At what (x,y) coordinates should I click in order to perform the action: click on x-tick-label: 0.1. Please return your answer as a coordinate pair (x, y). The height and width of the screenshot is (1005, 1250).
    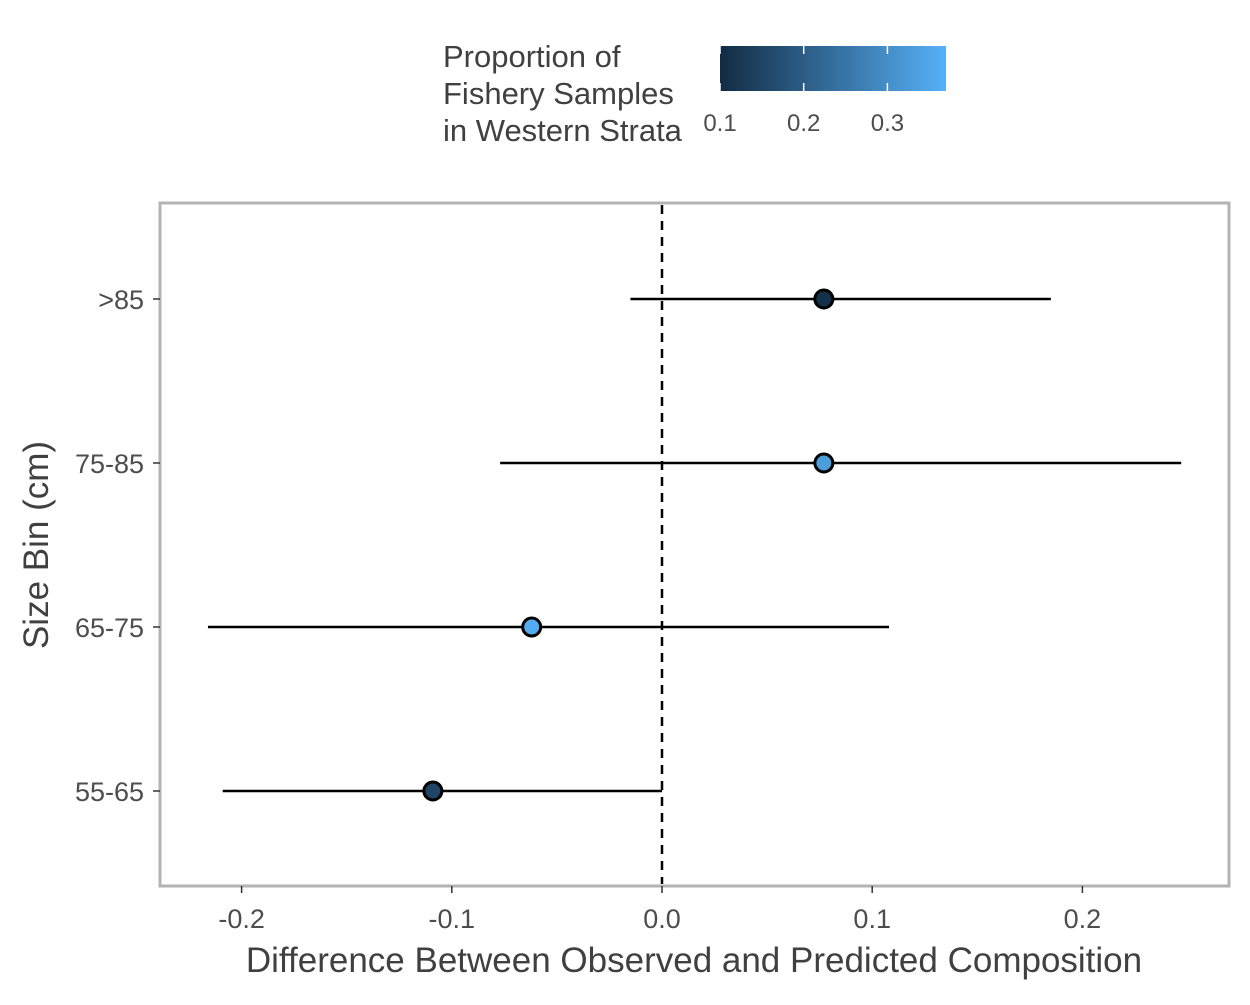
    Looking at the image, I should click on (872, 919).